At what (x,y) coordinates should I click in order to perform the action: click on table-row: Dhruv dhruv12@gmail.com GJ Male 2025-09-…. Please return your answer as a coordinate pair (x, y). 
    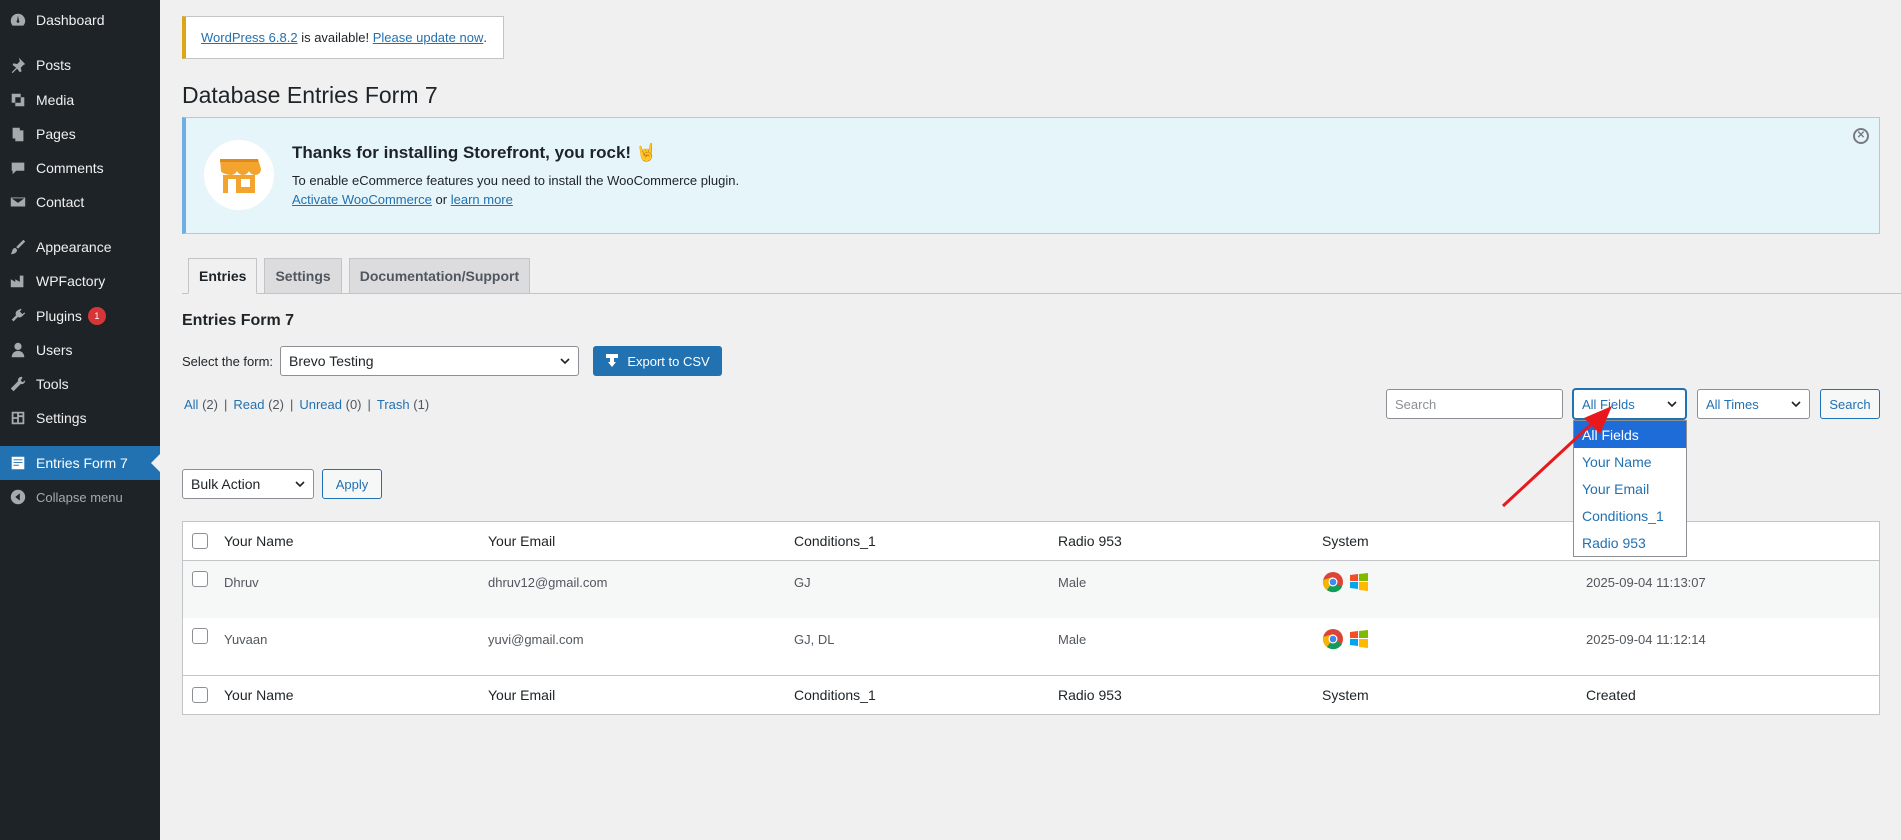
    Looking at the image, I should click on (1031, 589).